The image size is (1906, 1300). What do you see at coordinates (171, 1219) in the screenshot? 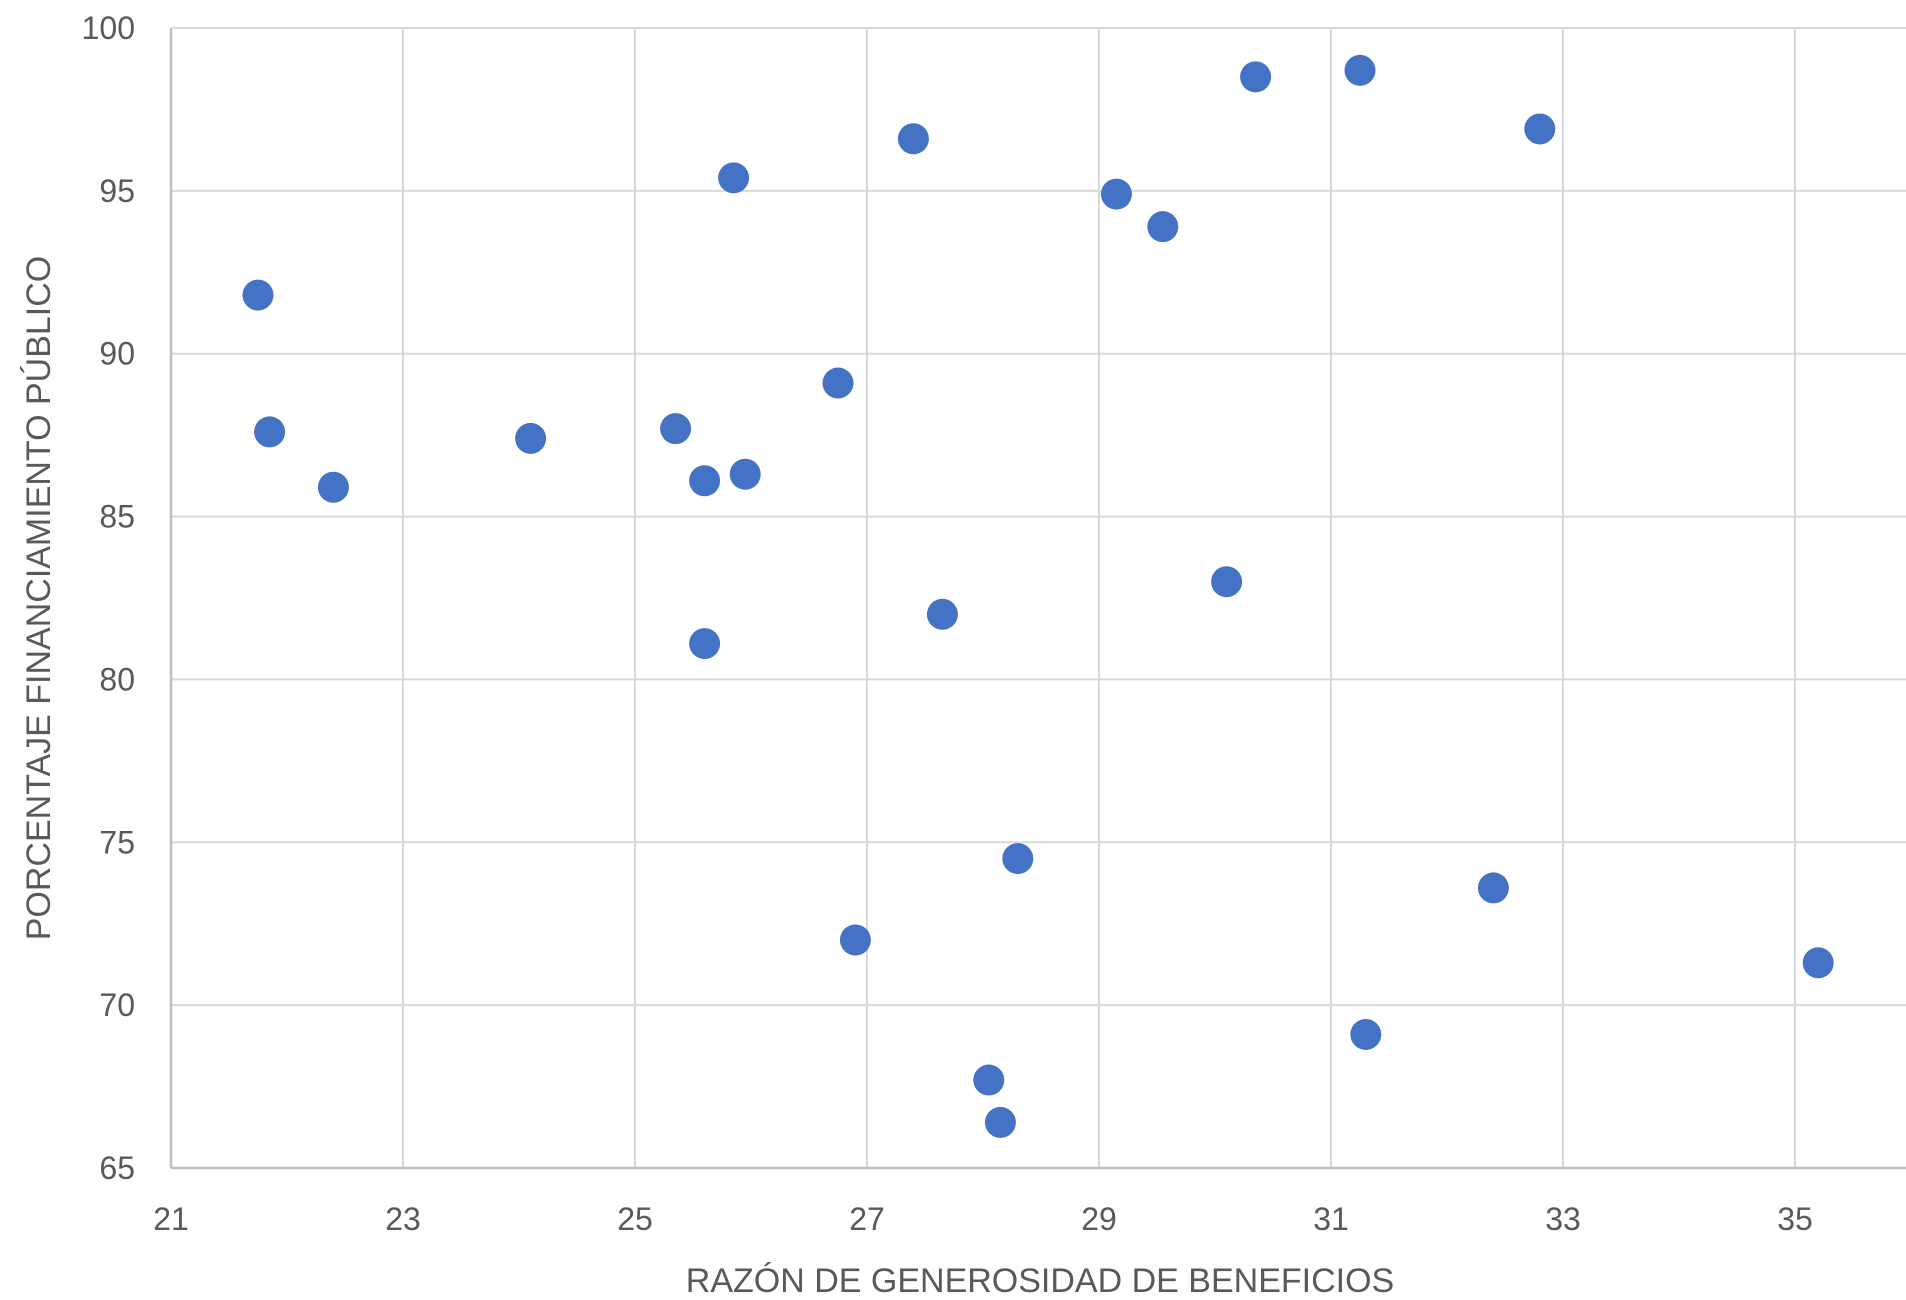
I see `x-tick-label: 21` at bounding box center [171, 1219].